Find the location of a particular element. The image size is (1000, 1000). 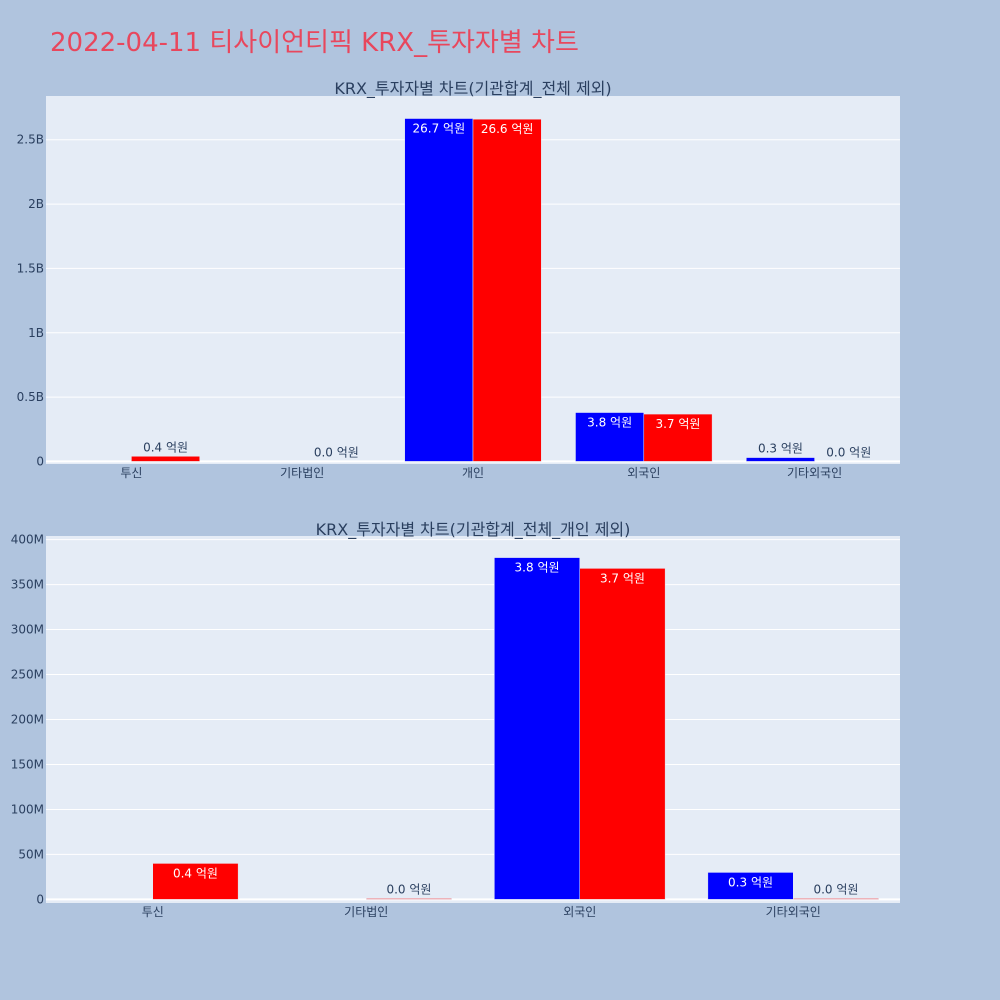

y-tick-label: 1.5B is located at coordinates (30, 268).